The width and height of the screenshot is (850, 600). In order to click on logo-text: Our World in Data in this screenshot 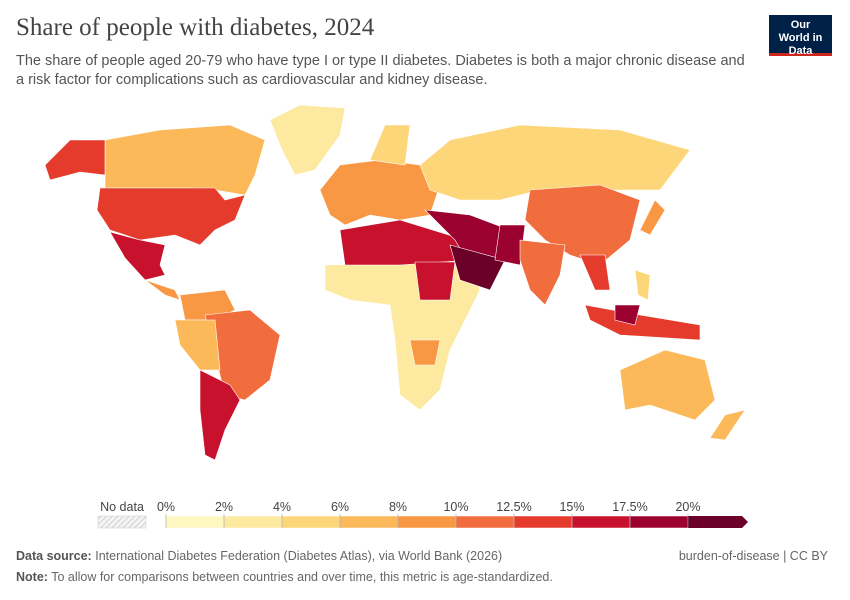, I will do `click(800, 38)`.